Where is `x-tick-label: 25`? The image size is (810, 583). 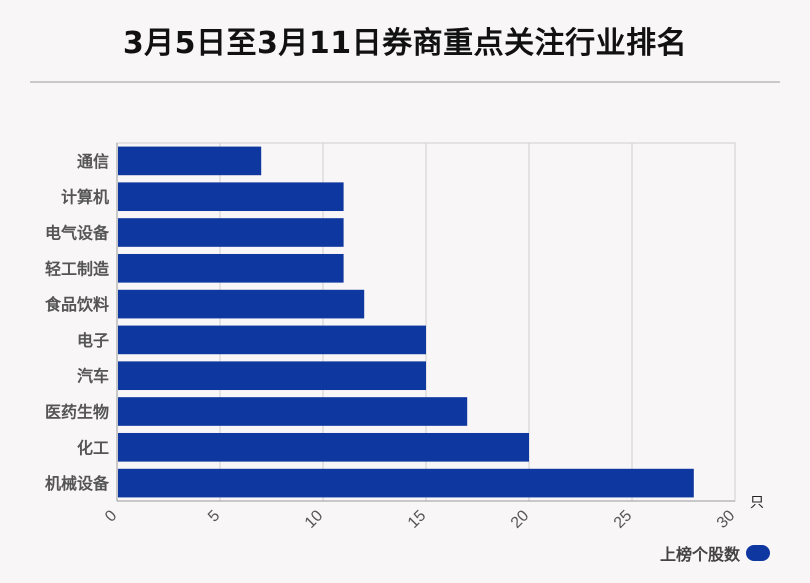 x-tick-label: 25 is located at coordinates (623, 519).